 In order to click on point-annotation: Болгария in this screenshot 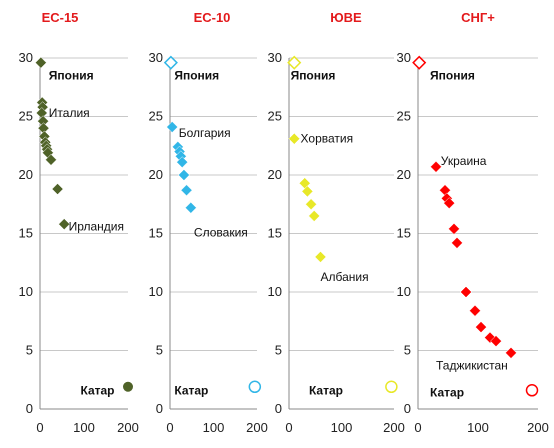, I will do `click(205, 133)`.